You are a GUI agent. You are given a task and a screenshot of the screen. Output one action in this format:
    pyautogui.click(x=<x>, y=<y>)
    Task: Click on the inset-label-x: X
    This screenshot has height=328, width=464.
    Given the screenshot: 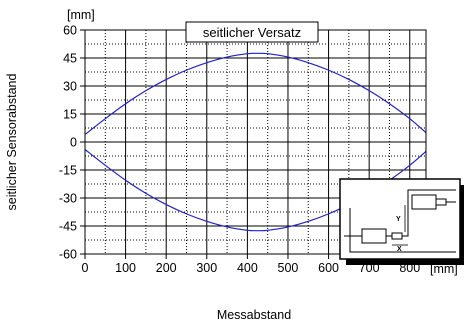 What is the action you would take?
    pyautogui.click(x=399, y=249)
    